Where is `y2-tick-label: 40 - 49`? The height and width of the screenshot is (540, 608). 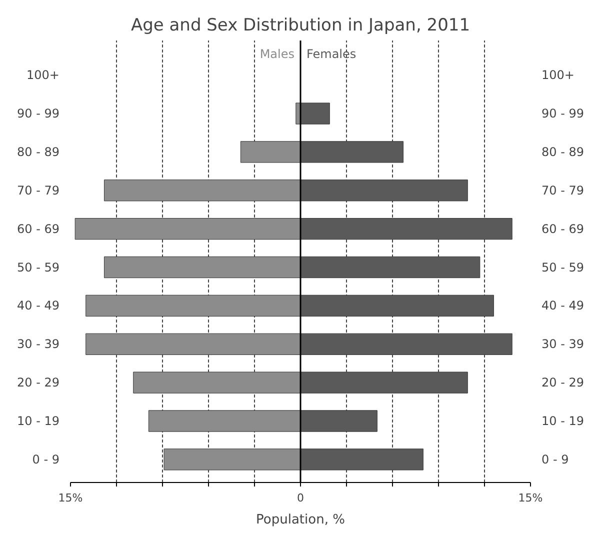
y2-tick-label: 40 - 49 is located at coordinates (563, 305).